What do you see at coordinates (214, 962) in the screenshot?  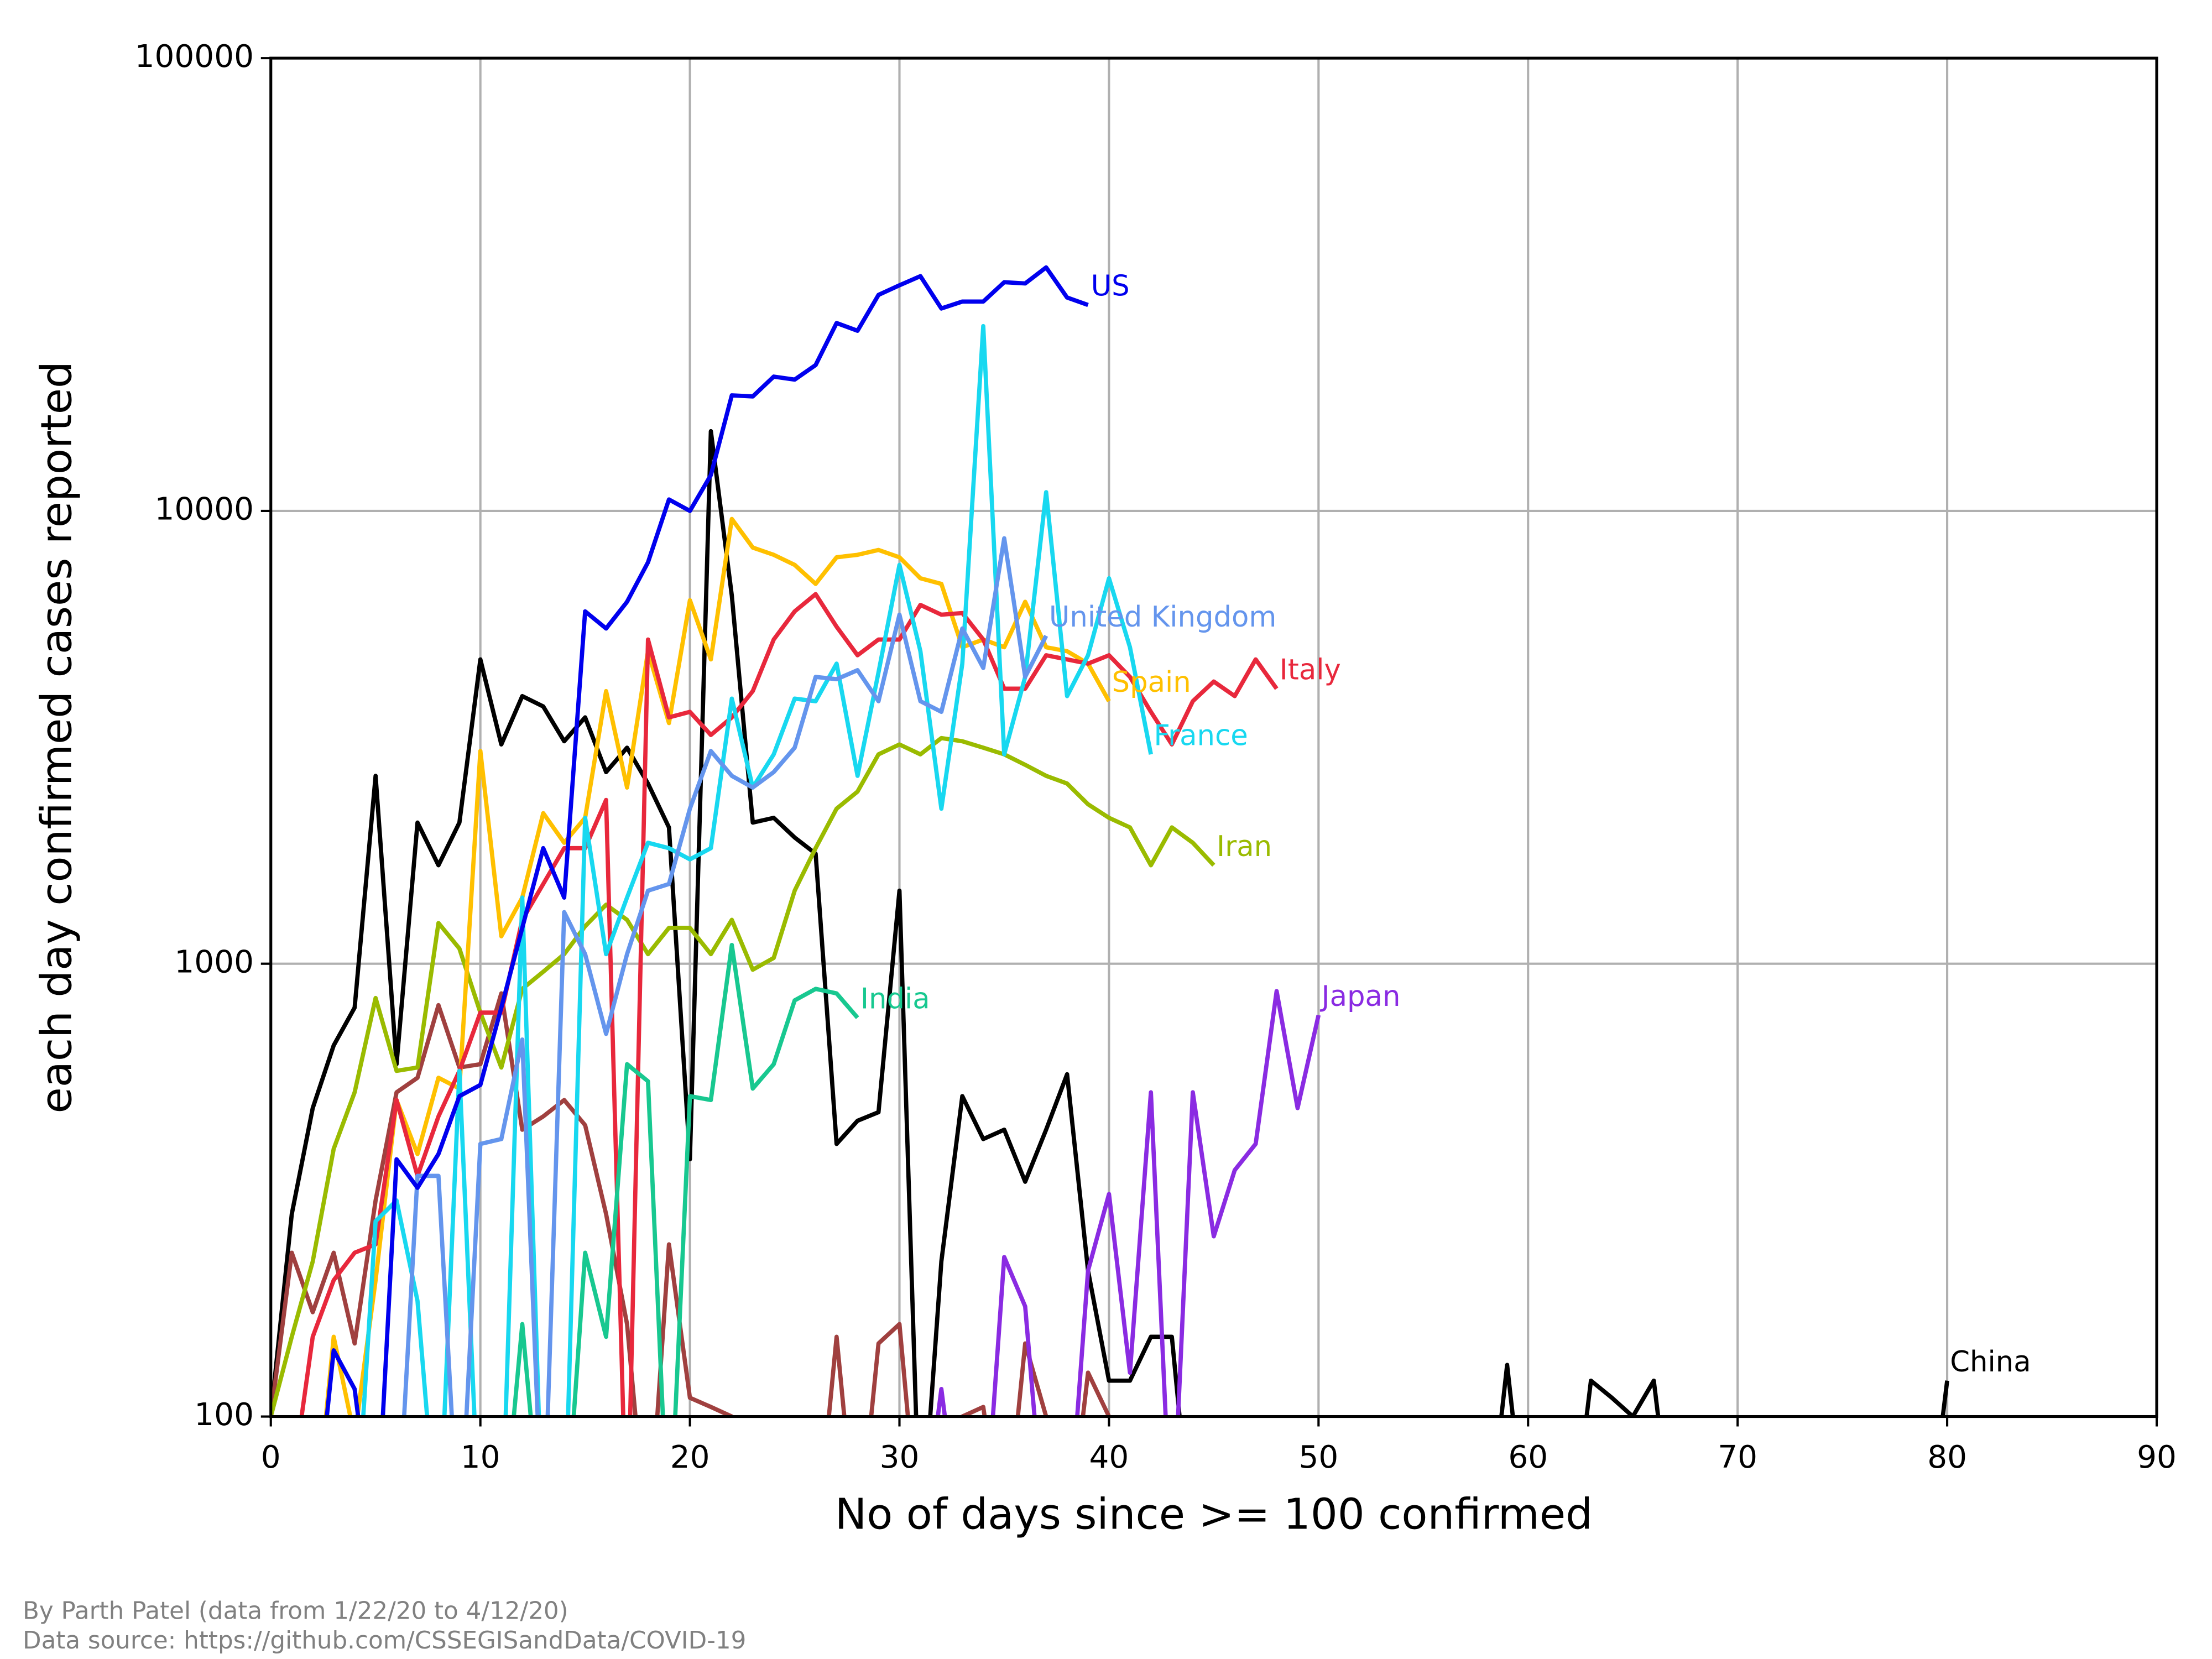 I see `y-tick-label: 1000` at bounding box center [214, 962].